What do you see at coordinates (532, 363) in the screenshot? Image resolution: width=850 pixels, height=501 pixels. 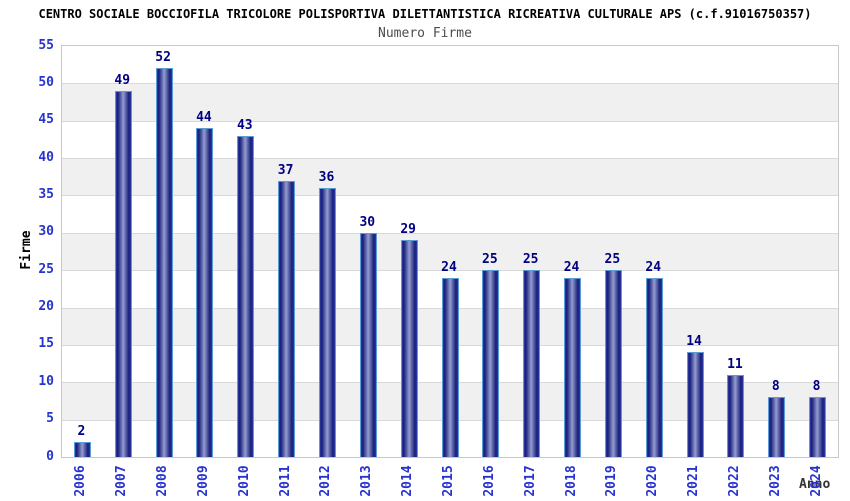 I see `bar-2017` at bounding box center [532, 363].